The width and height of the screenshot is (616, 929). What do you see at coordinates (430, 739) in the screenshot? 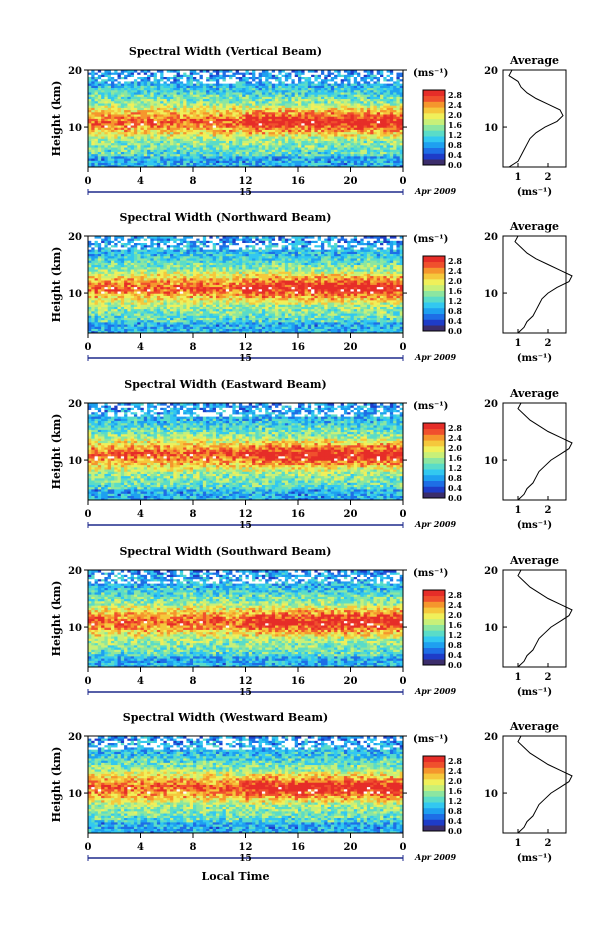
I see `colorbar-unit: (ms⁻¹)` at bounding box center [430, 739].